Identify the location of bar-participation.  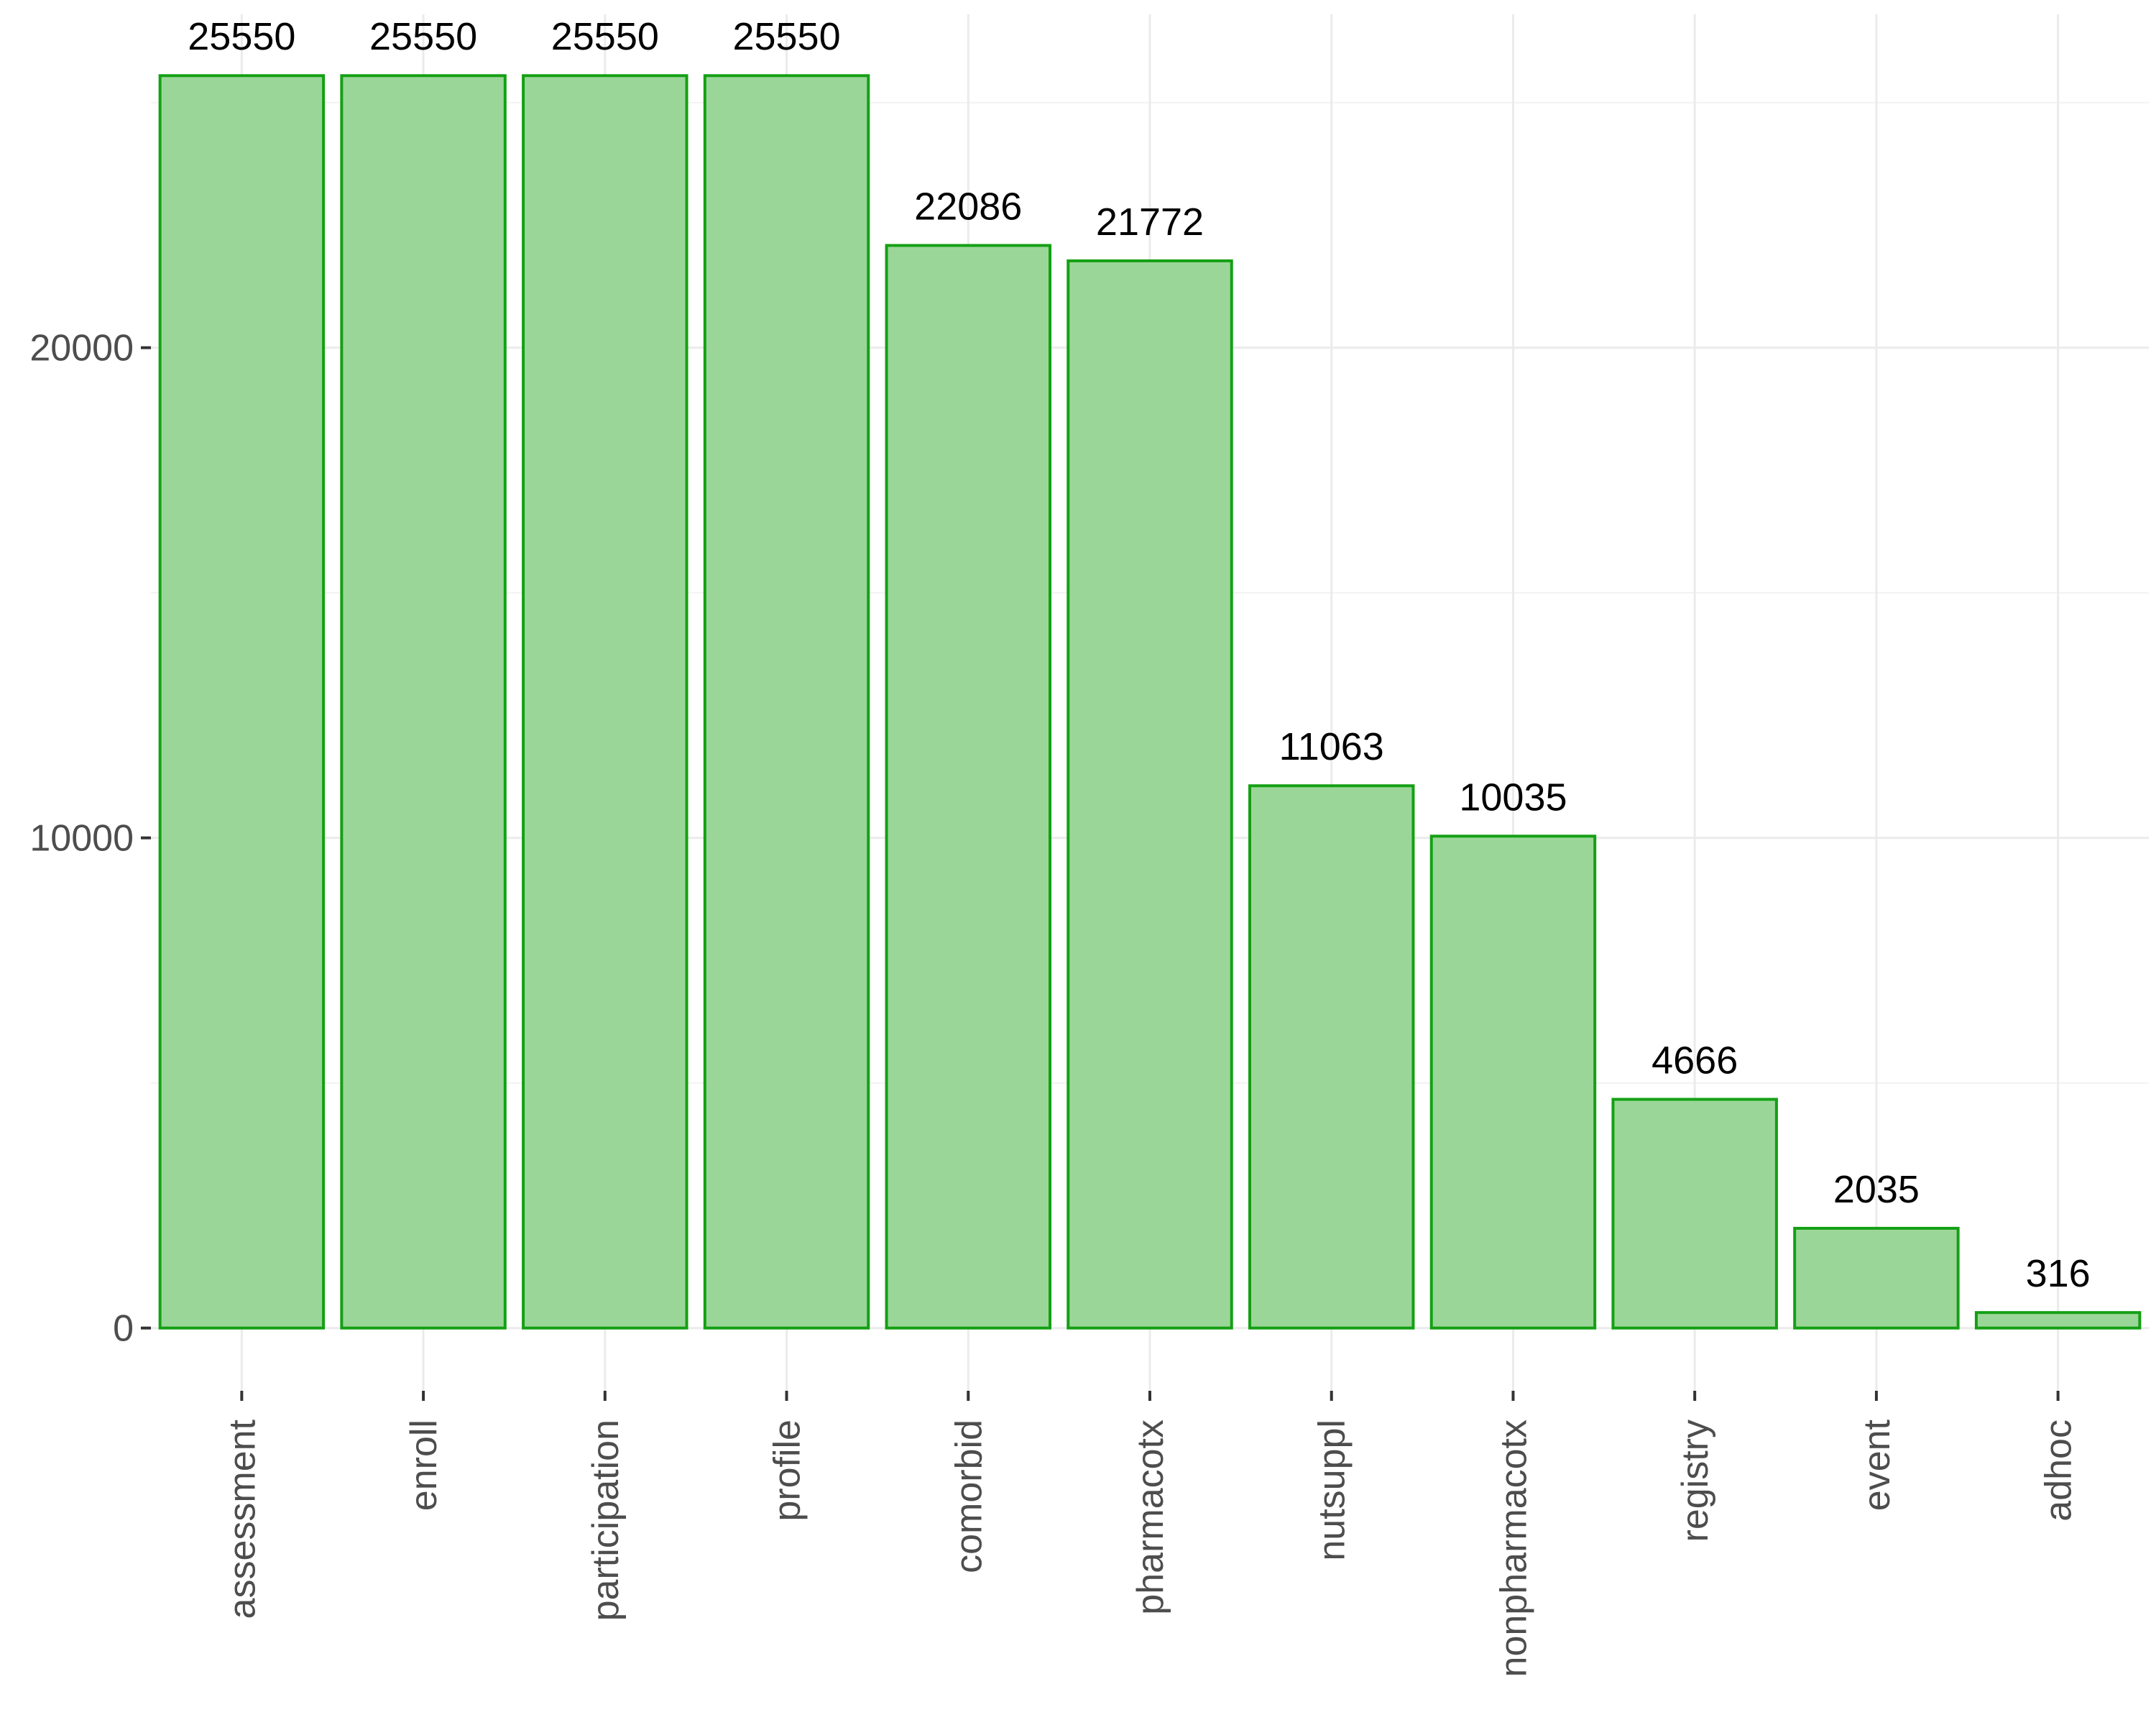
(605, 702).